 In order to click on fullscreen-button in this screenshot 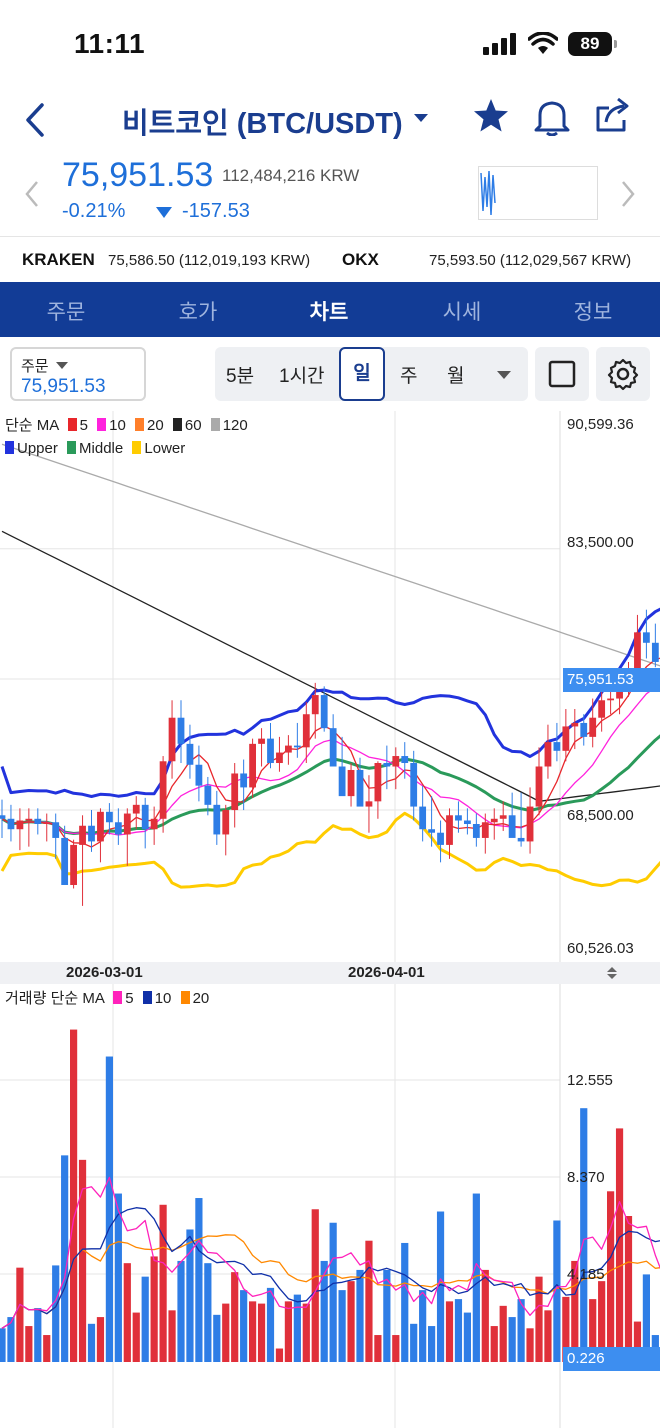, I will do `click(562, 374)`.